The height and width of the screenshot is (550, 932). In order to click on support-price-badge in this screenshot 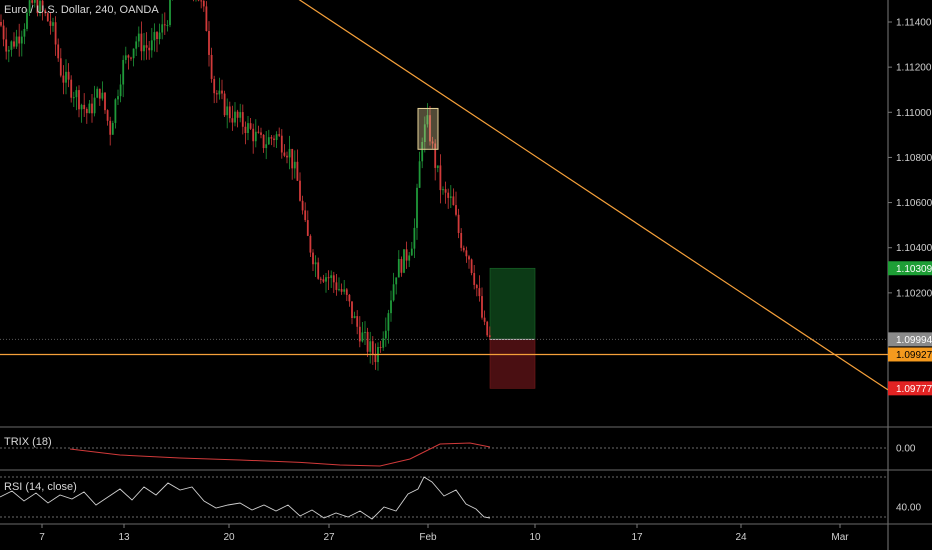, I will do `click(910, 354)`.